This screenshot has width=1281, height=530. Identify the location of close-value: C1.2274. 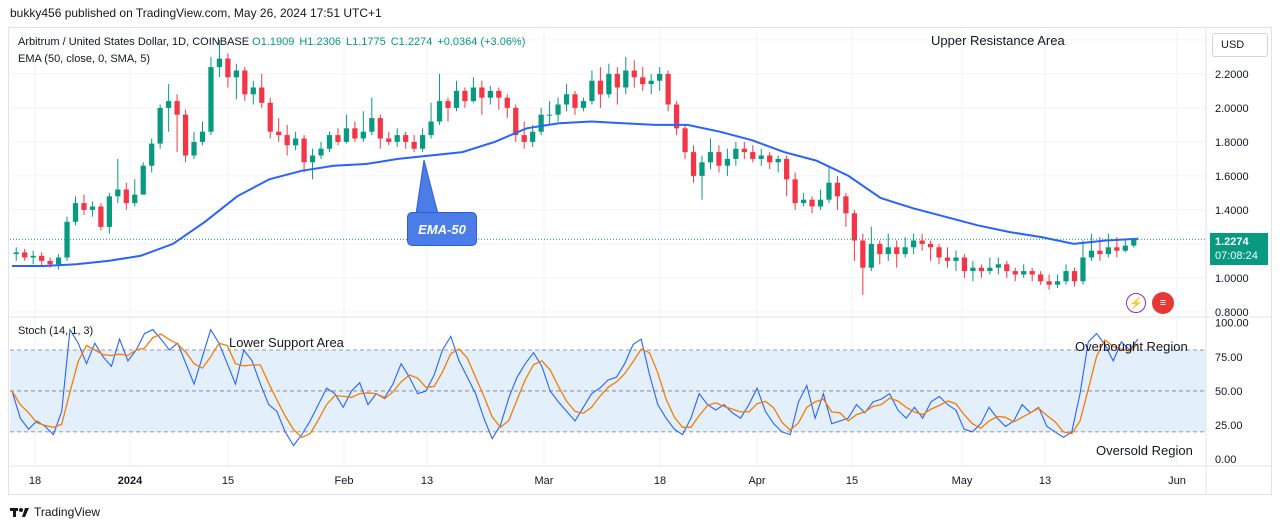
(411, 42).